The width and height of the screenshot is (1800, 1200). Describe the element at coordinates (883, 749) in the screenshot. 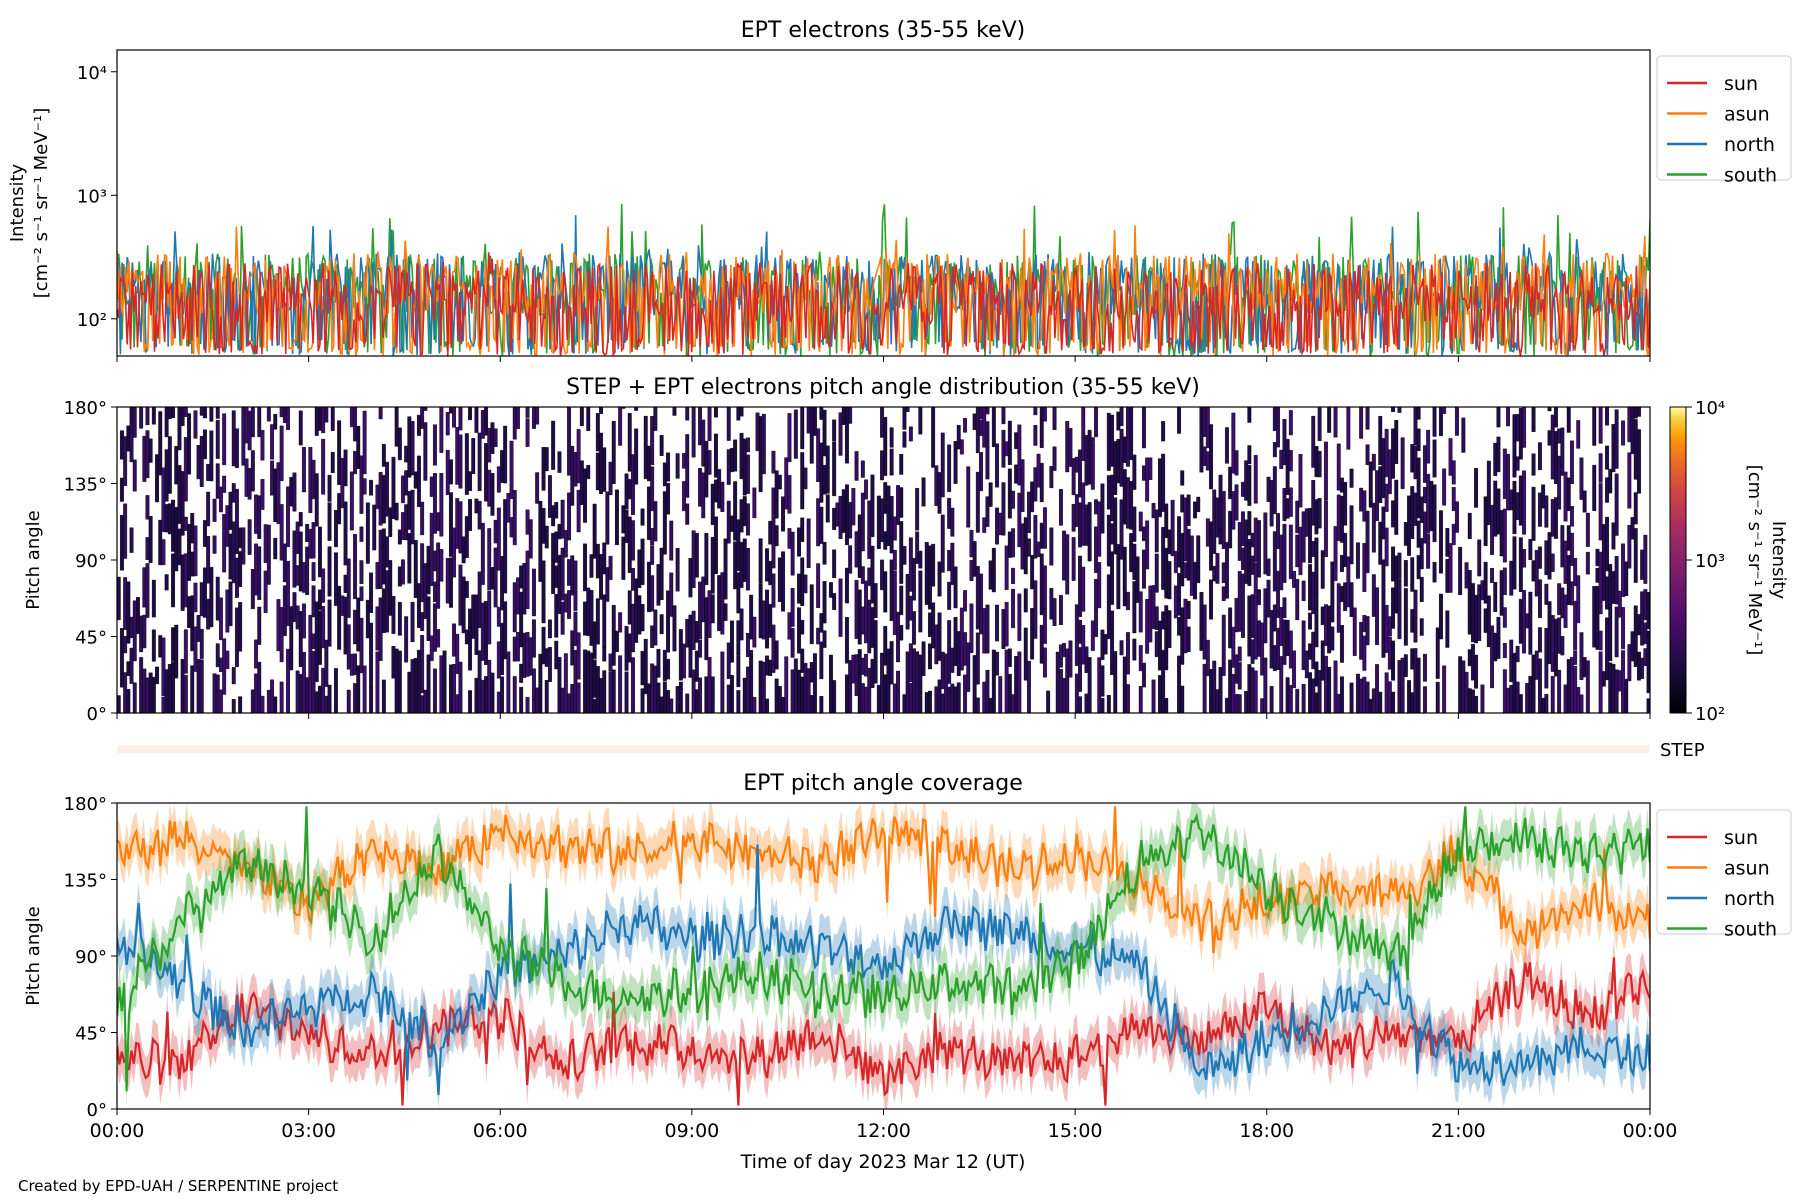

I see `step-band` at that location.